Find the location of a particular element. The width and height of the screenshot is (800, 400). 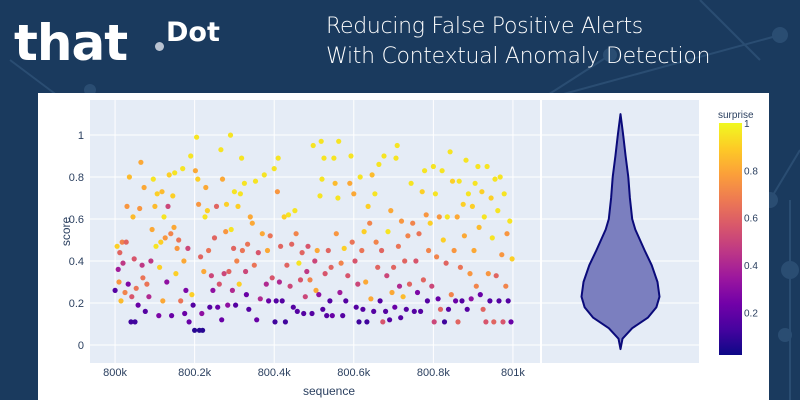

x-tick-label: 800.4k is located at coordinates (275, 373).